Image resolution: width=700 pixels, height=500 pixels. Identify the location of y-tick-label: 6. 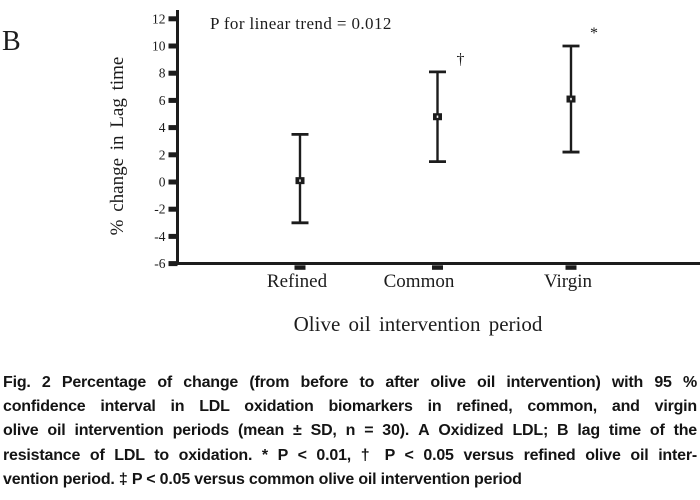
(162, 100).